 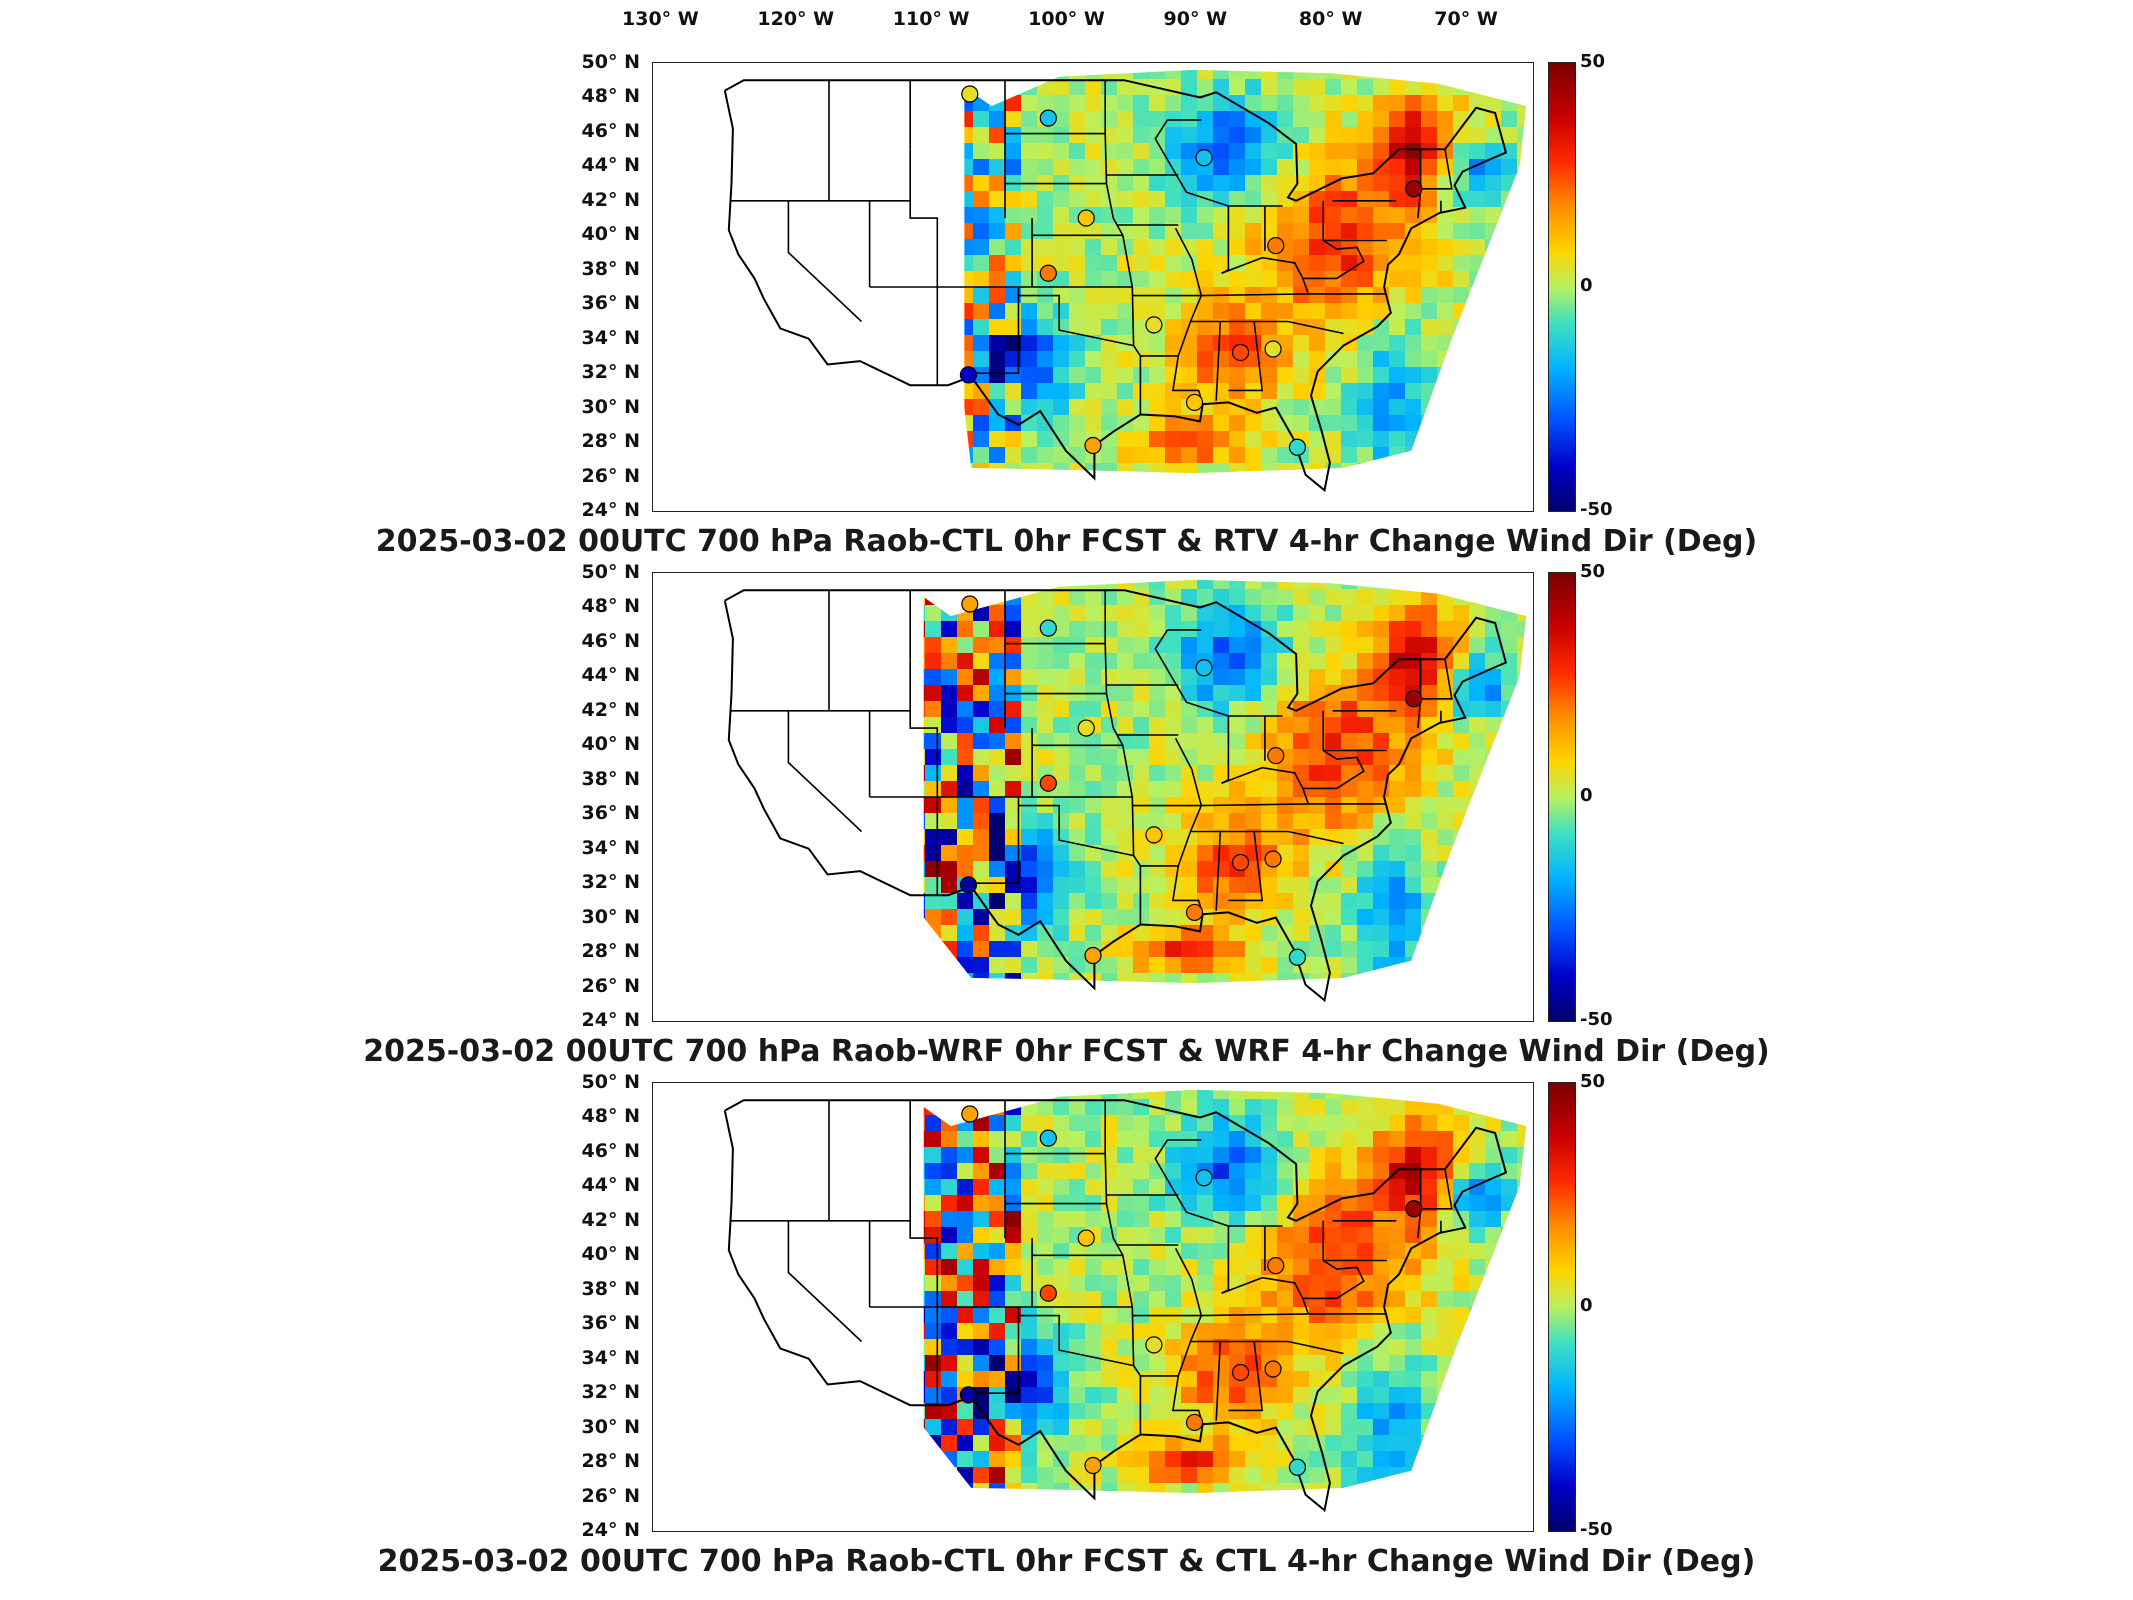 What do you see at coordinates (610, 510) in the screenshot?
I see `latitude-tick-label: 24° N` at bounding box center [610, 510].